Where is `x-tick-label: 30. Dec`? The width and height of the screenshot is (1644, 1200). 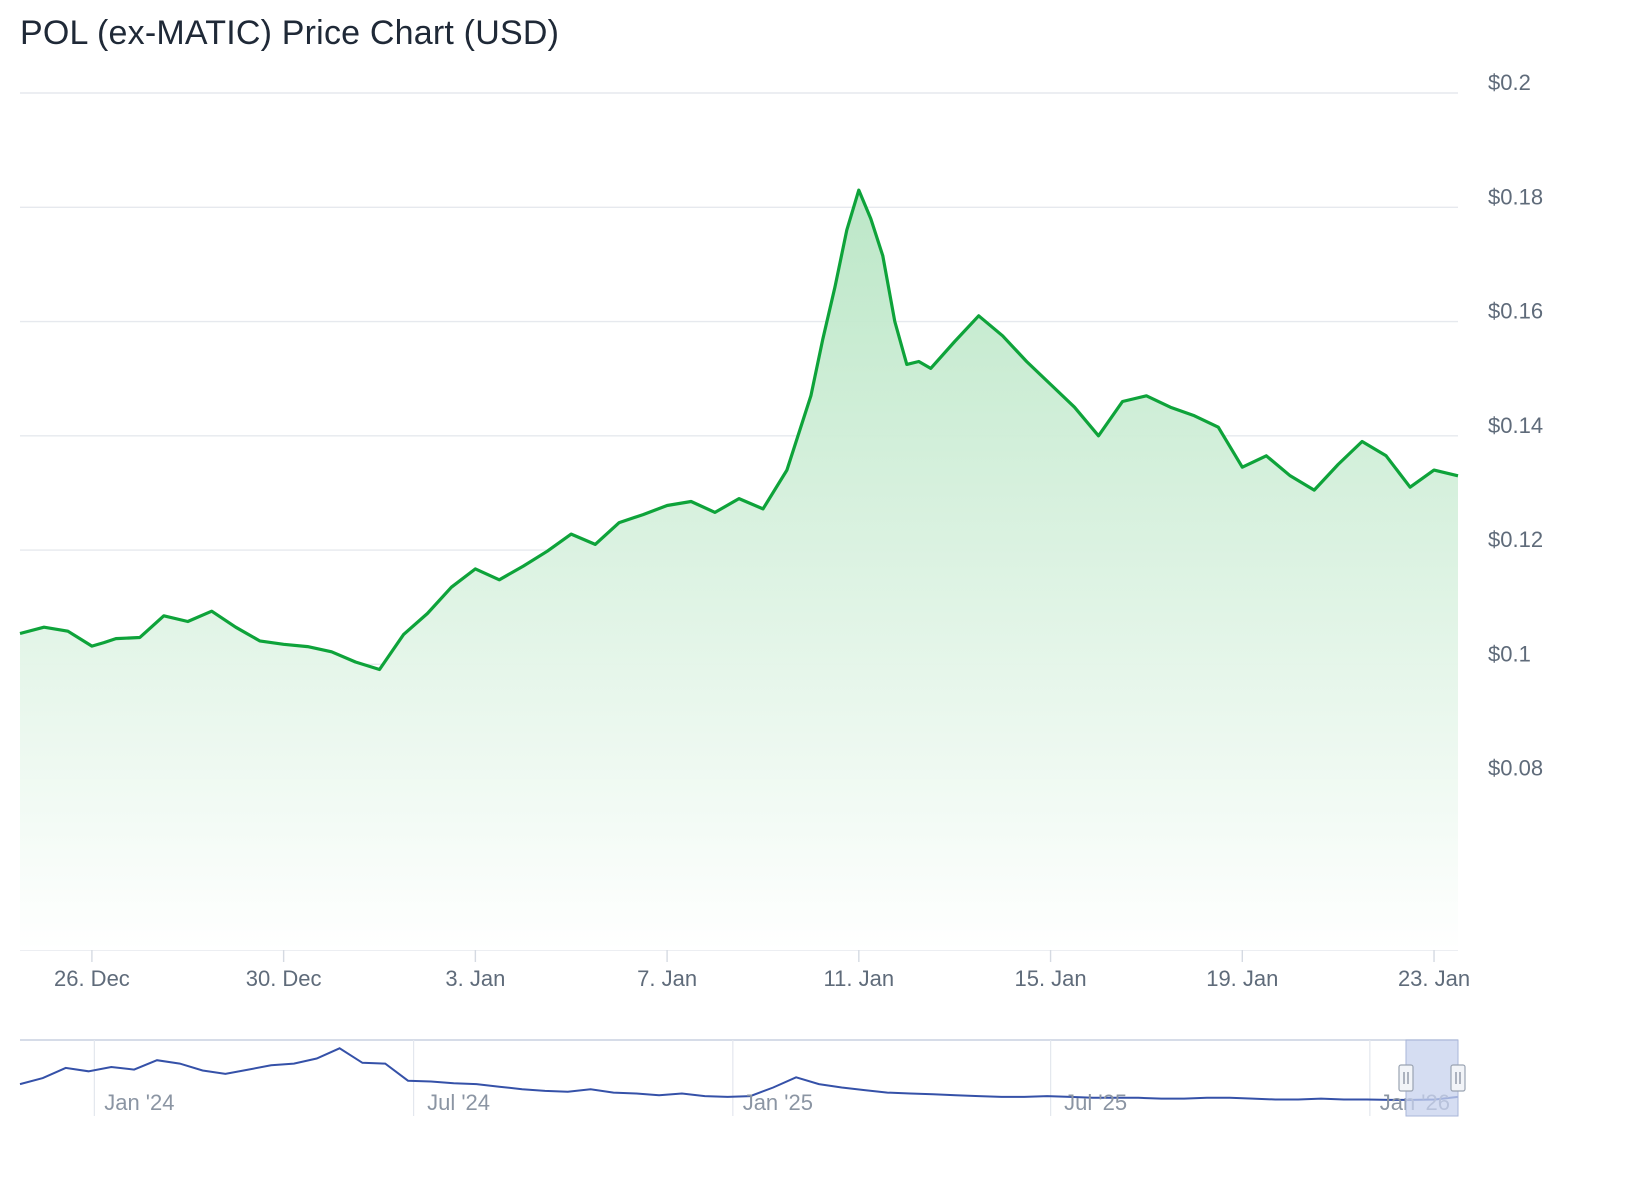
x-tick-label: 30. Dec is located at coordinates (284, 978).